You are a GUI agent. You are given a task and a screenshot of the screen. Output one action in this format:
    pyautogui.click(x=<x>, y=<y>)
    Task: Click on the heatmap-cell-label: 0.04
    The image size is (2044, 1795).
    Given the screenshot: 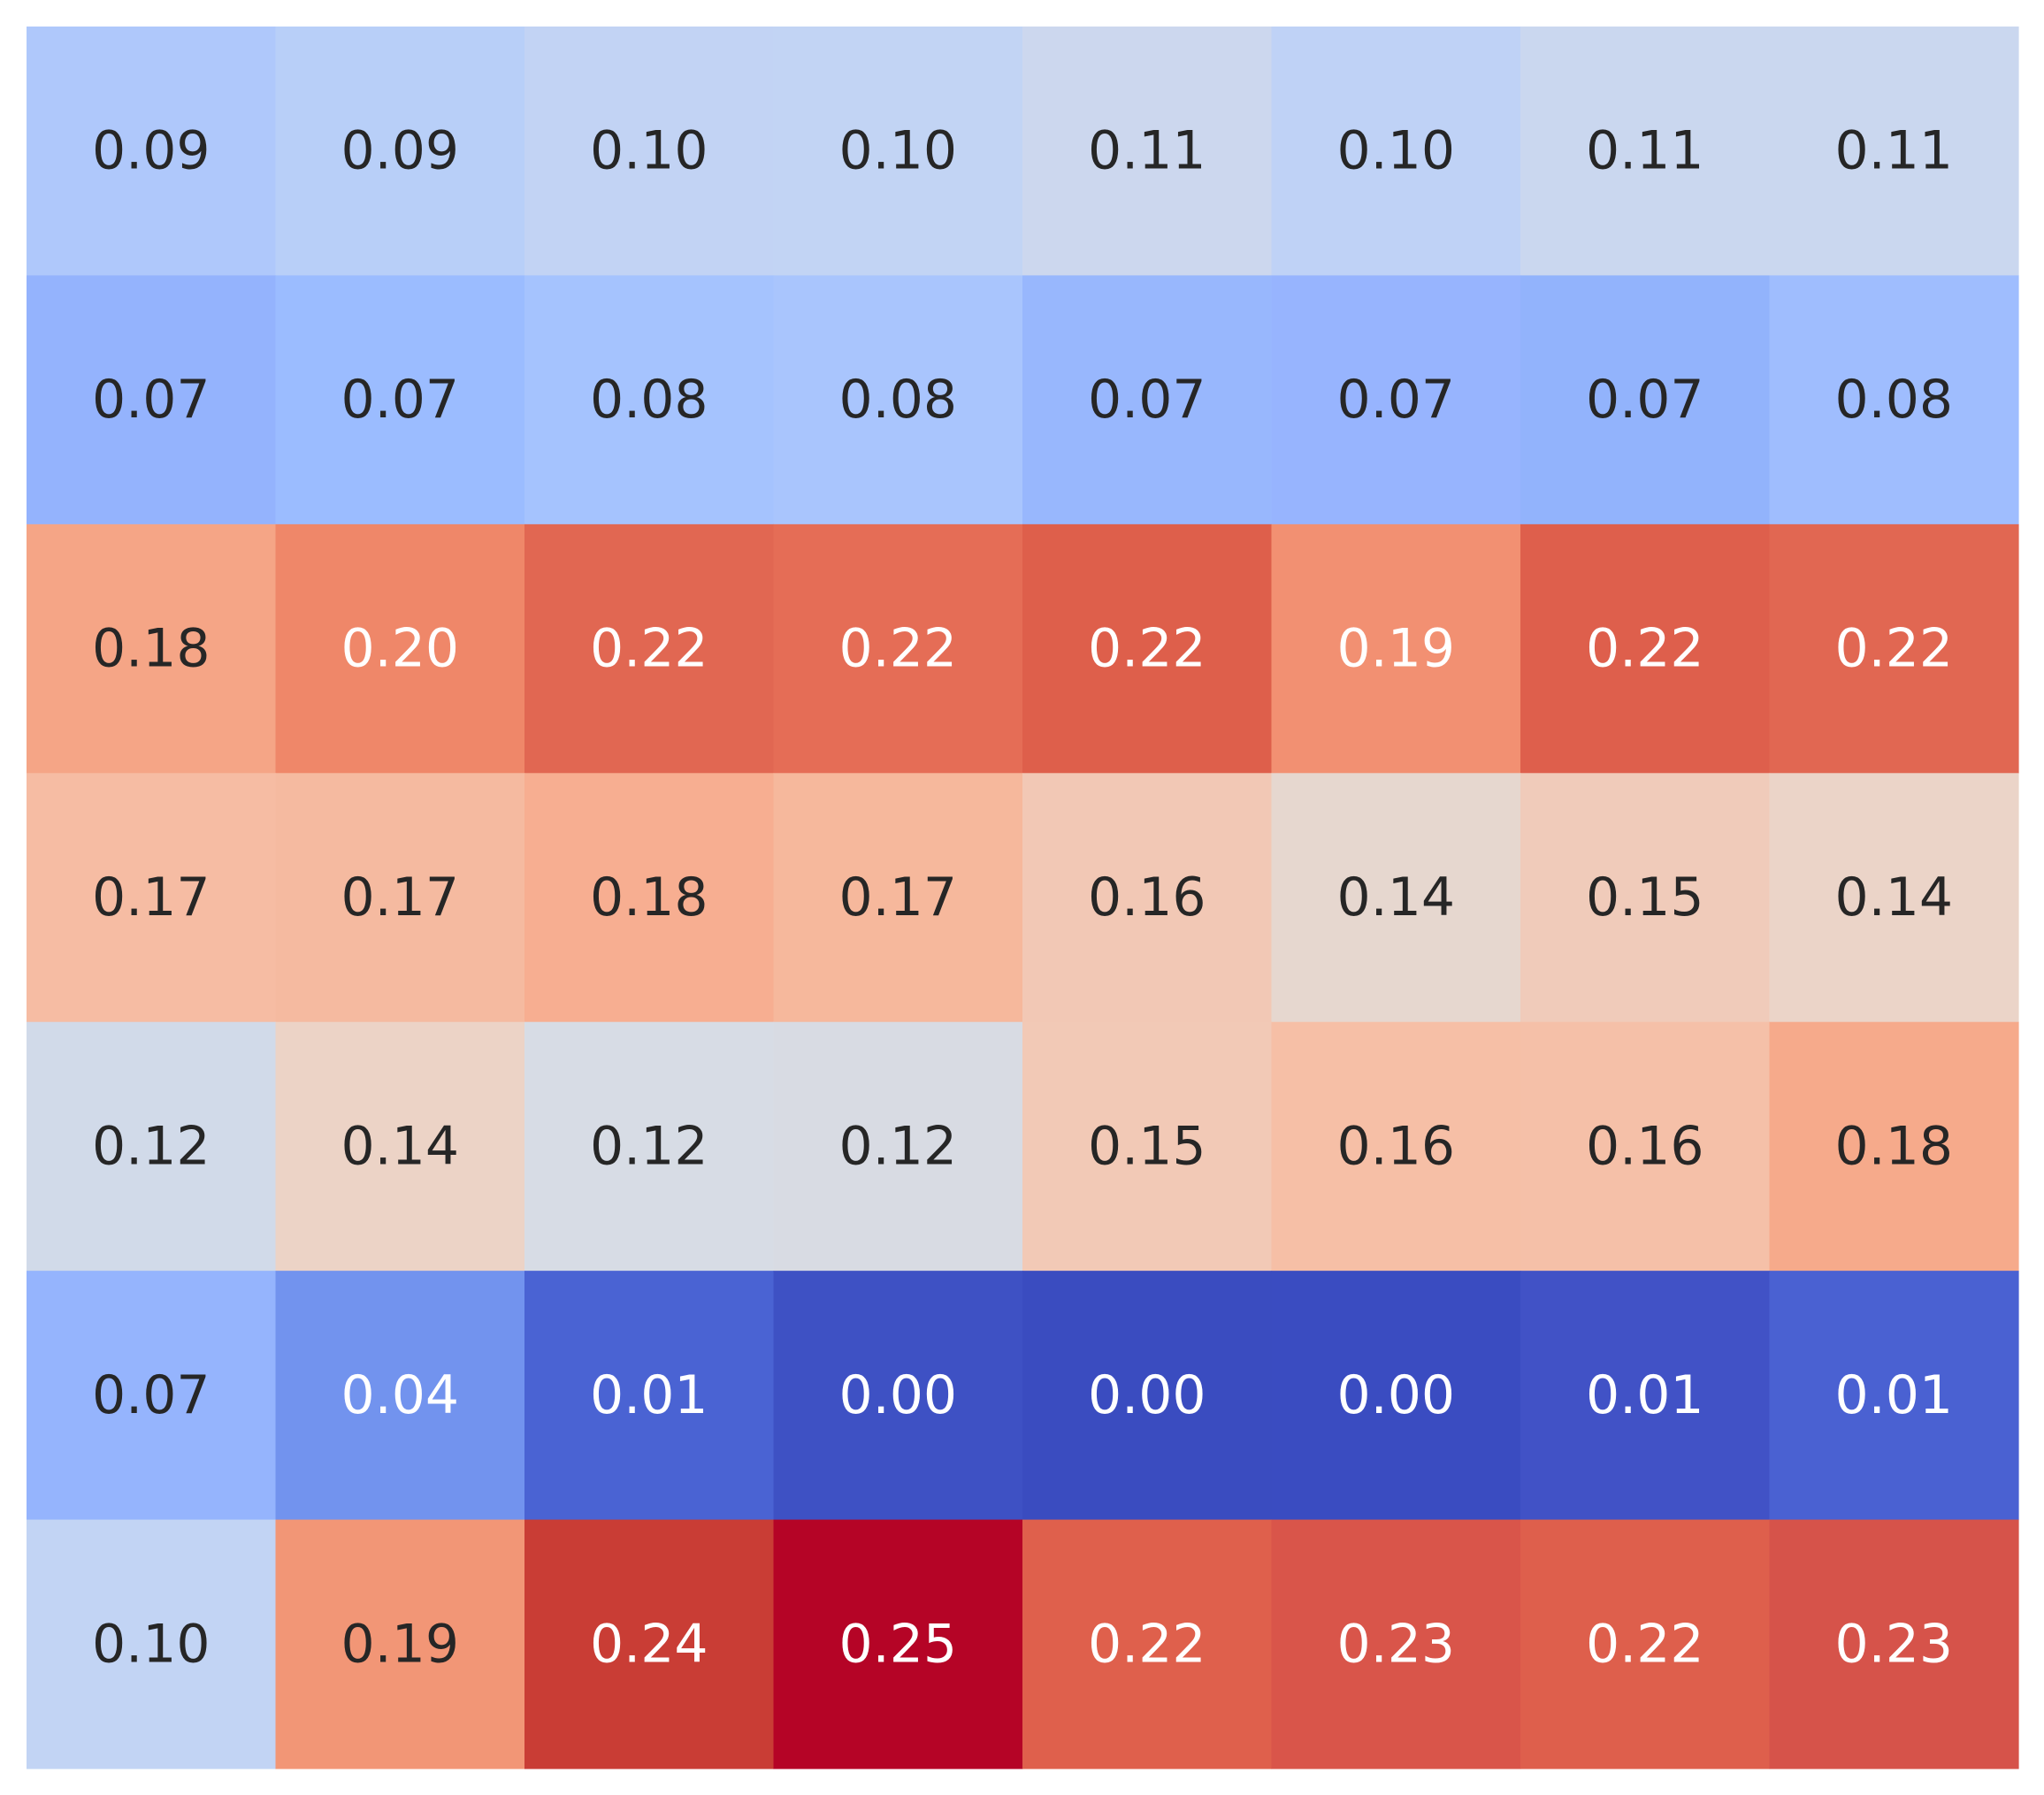 What is the action you would take?
    pyautogui.click(x=400, y=1395)
    